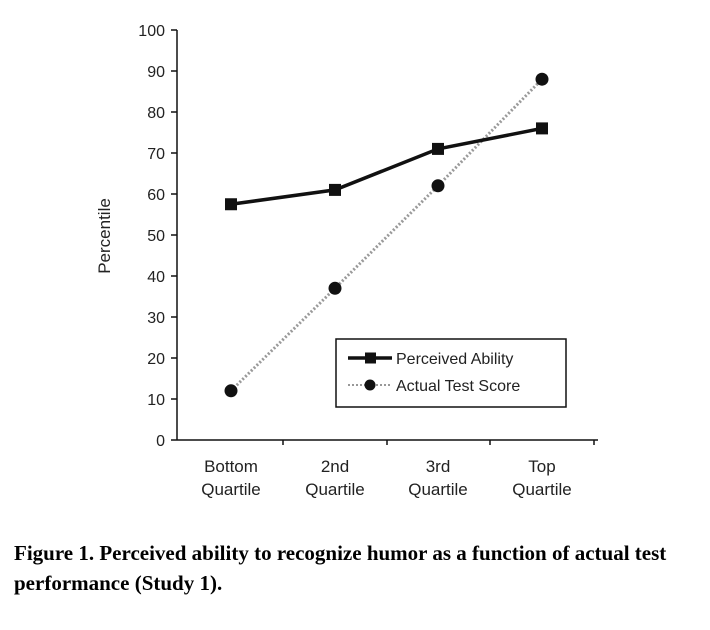  Describe the element at coordinates (156, 359) in the screenshot. I see `y-tick-label: 20` at that location.